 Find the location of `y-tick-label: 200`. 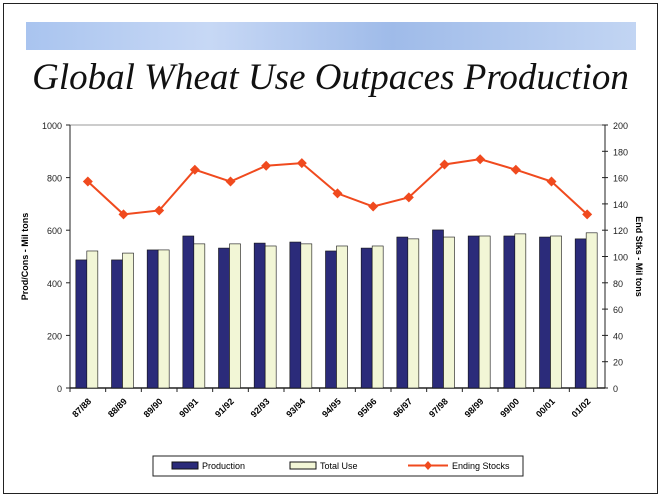

y-tick-label: 200 is located at coordinates (54, 336).